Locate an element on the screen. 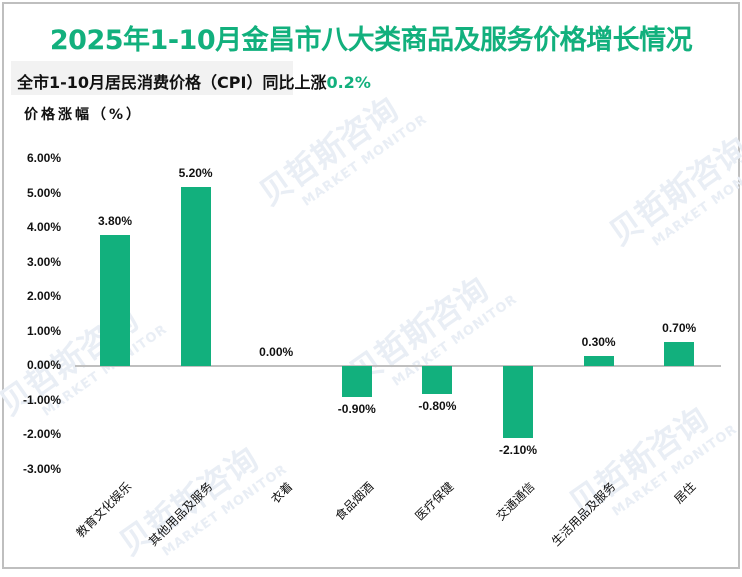  x-axis-line is located at coordinates (398, 366).